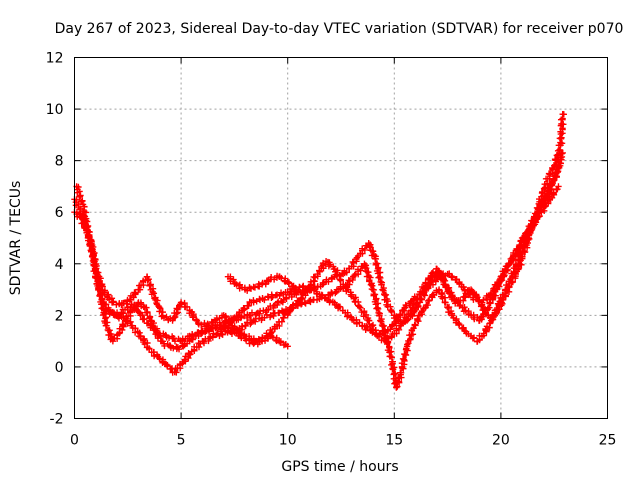 This screenshot has height=480, width=640. Describe the element at coordinates (501, 441) in the screenshot. I see `x-tick-label: 20` at that location.